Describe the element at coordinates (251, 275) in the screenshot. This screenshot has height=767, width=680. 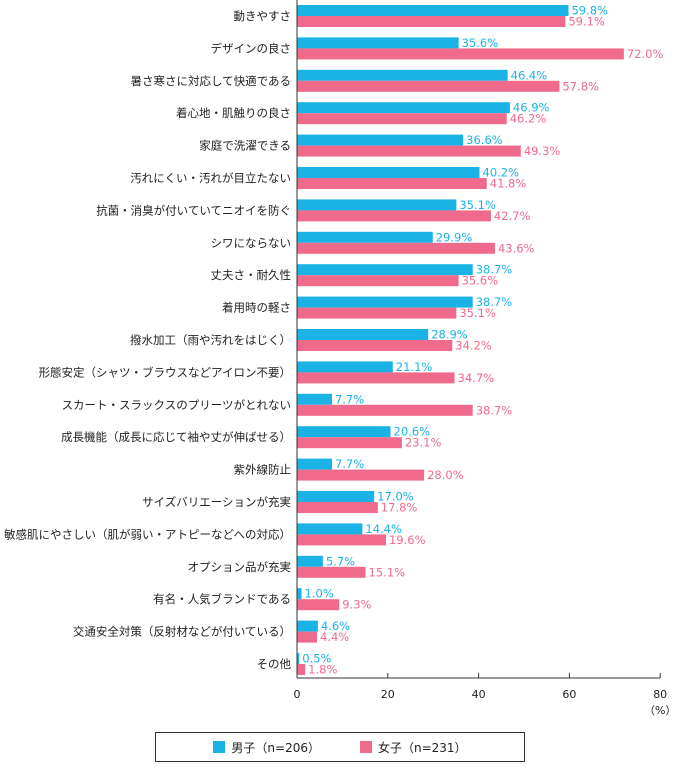
I see `category-label: 丈夫さ・耐久性` at that location.